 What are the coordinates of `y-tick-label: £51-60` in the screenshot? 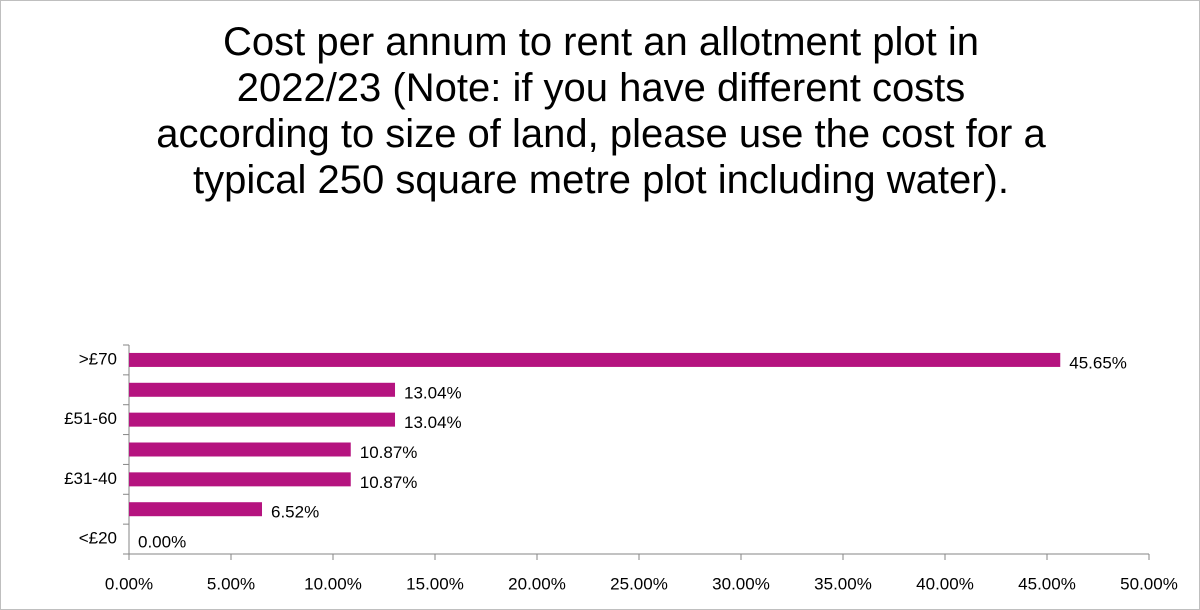 It's located at (90, 418).